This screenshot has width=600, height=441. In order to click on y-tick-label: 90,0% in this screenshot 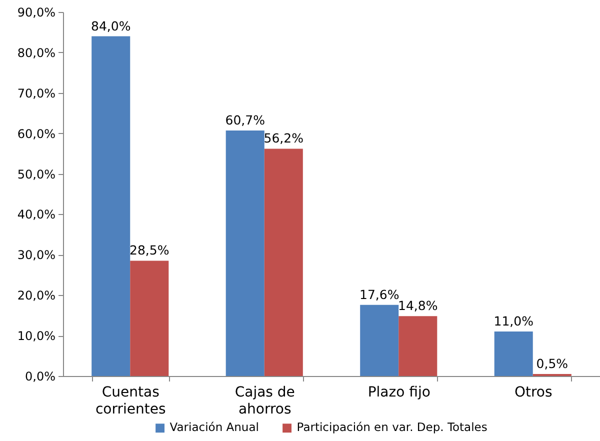, I will do `click(36, 13)`.